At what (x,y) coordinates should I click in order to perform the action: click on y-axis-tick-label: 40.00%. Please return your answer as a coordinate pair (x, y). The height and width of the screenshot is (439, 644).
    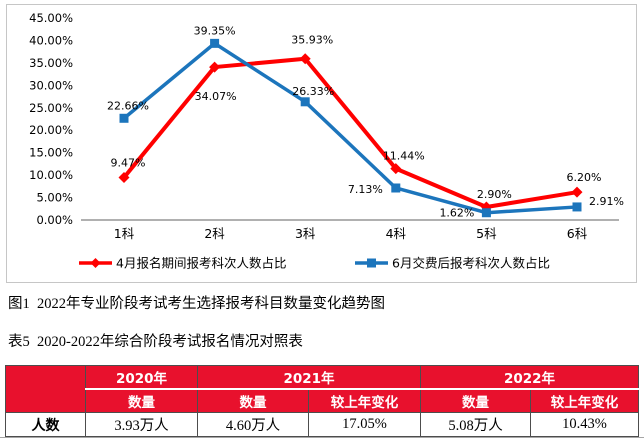
    Looking at the image, I should click on (51, 40).